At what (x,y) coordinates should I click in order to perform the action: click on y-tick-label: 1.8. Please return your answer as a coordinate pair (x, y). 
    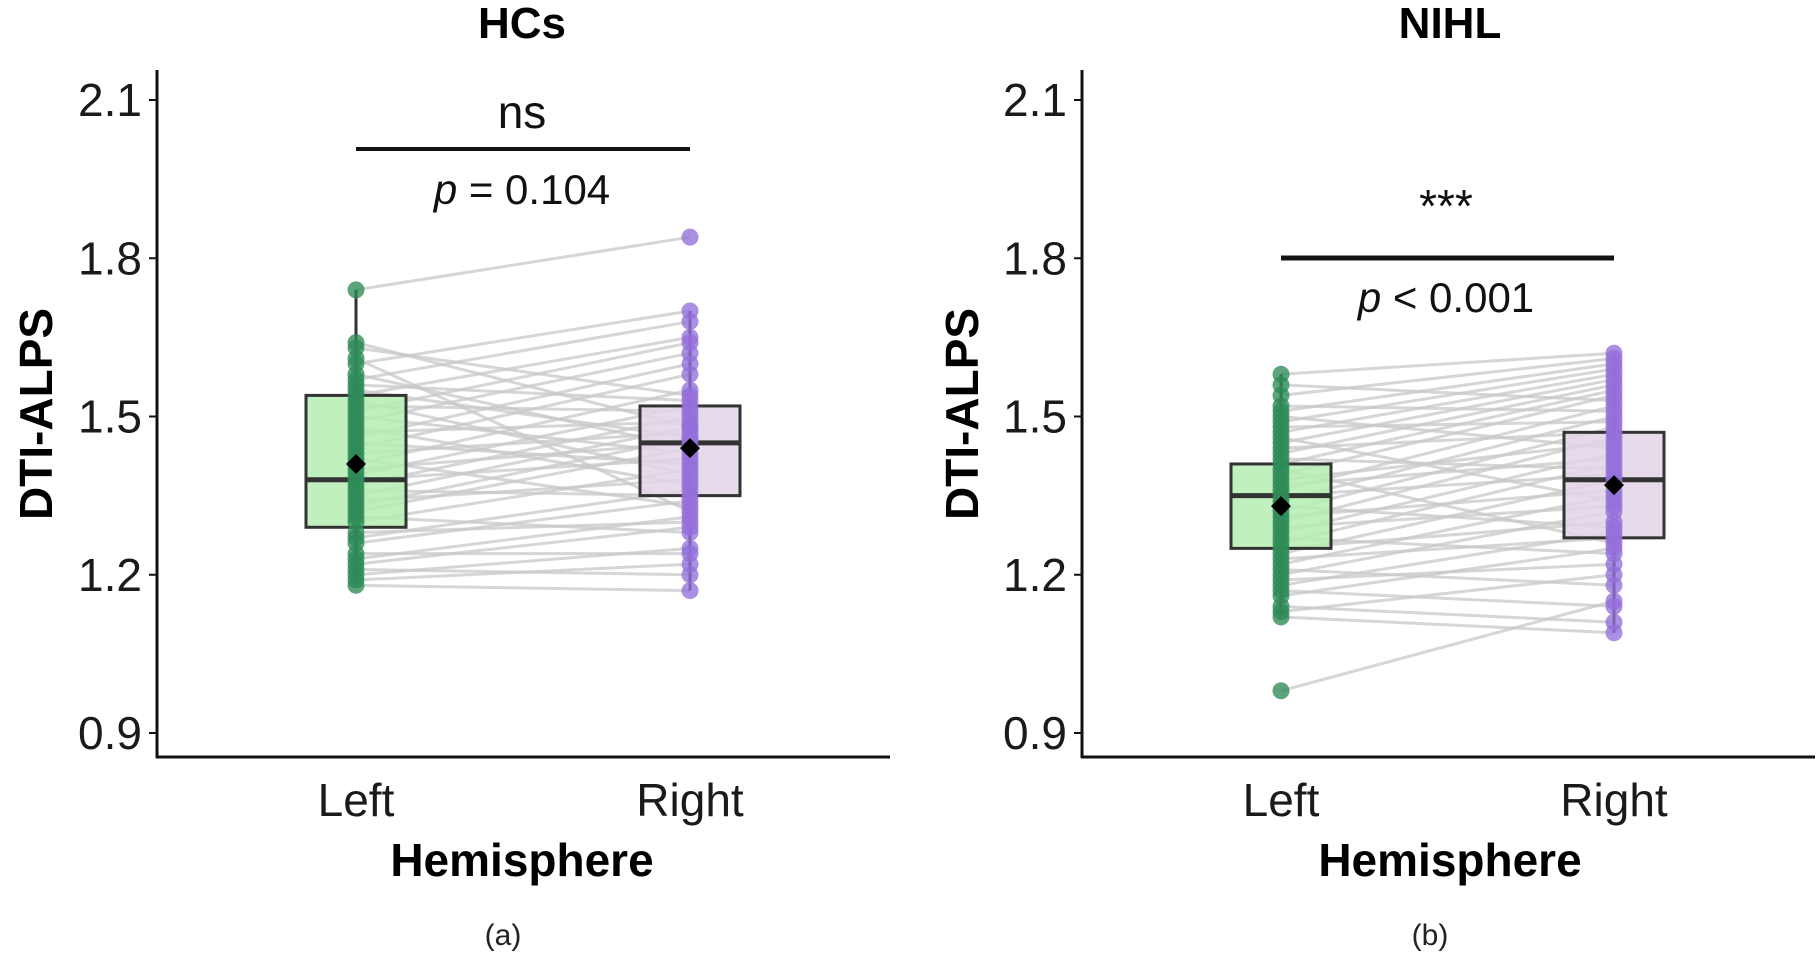
    Looking at the image, I should click on (110, 258).